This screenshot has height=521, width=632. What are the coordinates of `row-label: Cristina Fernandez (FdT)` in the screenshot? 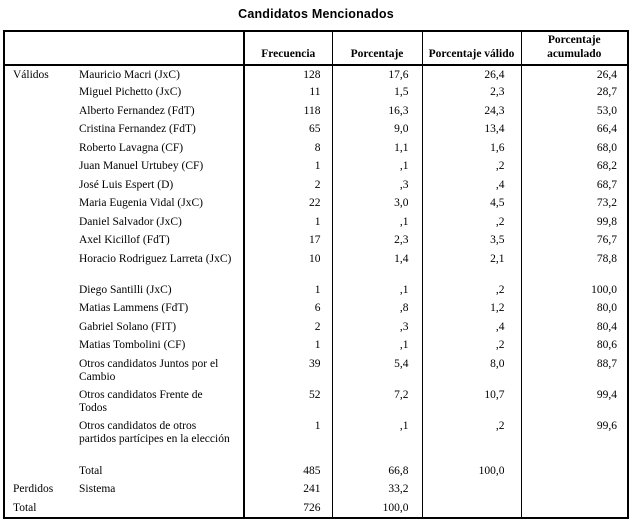 It's located at (137, 129).